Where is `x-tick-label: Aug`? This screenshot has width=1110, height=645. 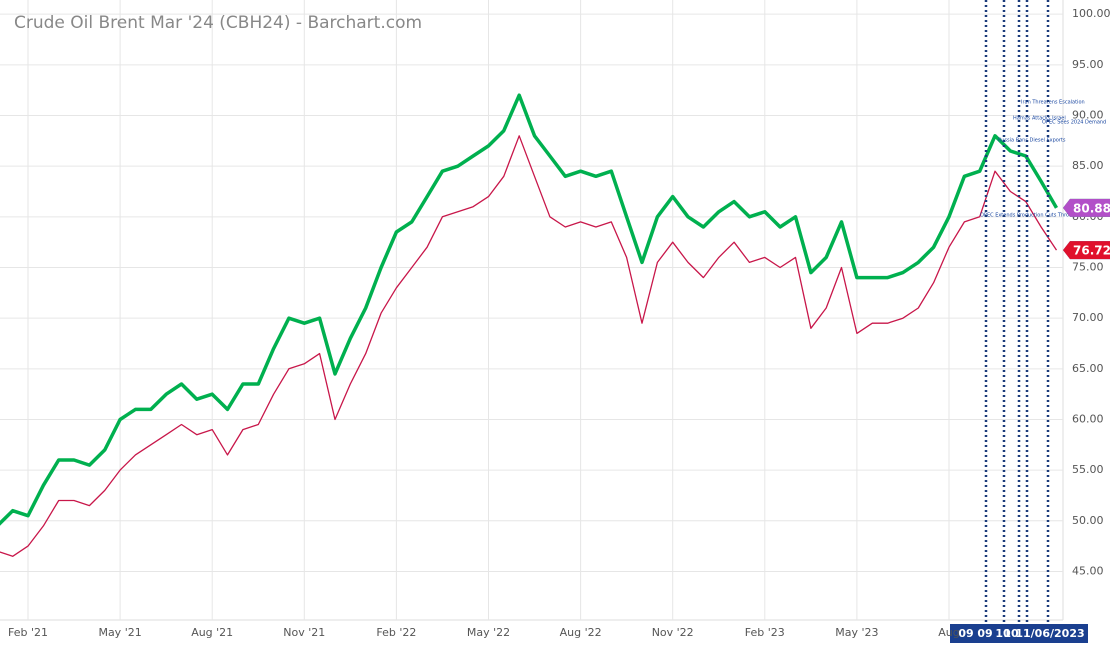
x-tick-label: Aug is located at coordinates (948, 632).